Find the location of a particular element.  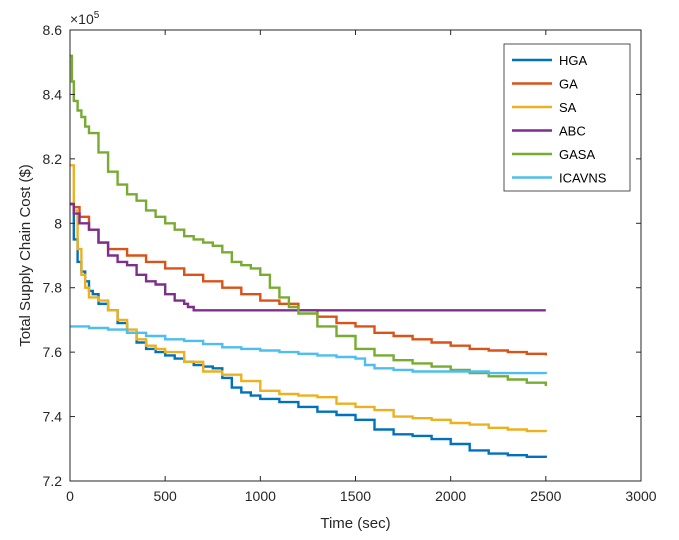

y-tick-label: 8.2 is located at coordinates (53, 159).